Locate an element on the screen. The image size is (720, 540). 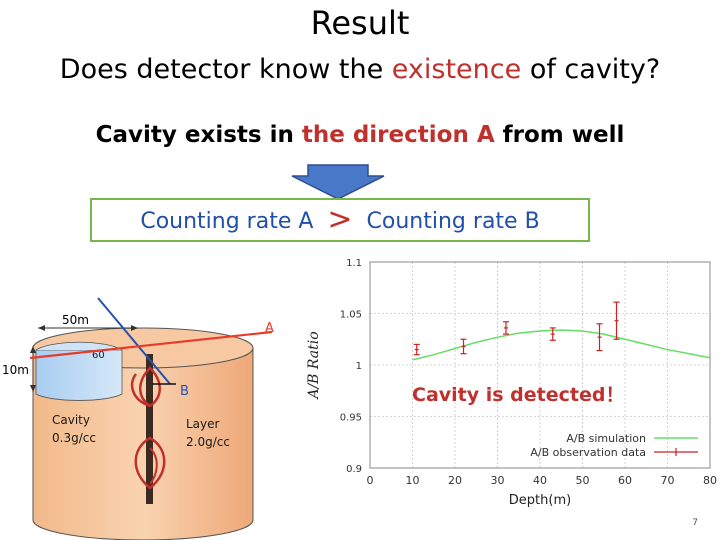
x-tick-label: 30 is located at coordinates (498, 480).